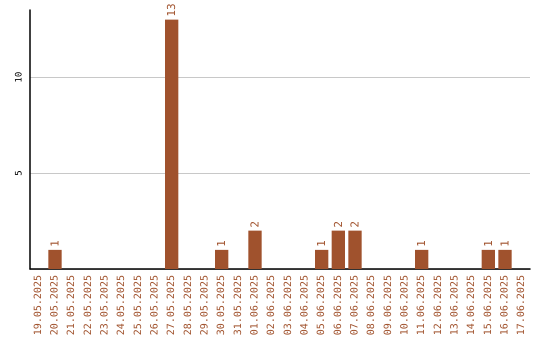 The image size is (540, 340). Describe the element at coordinates (405, 305) in the screenshot. I see `x-tick-label: 10.06.2025` at that location.